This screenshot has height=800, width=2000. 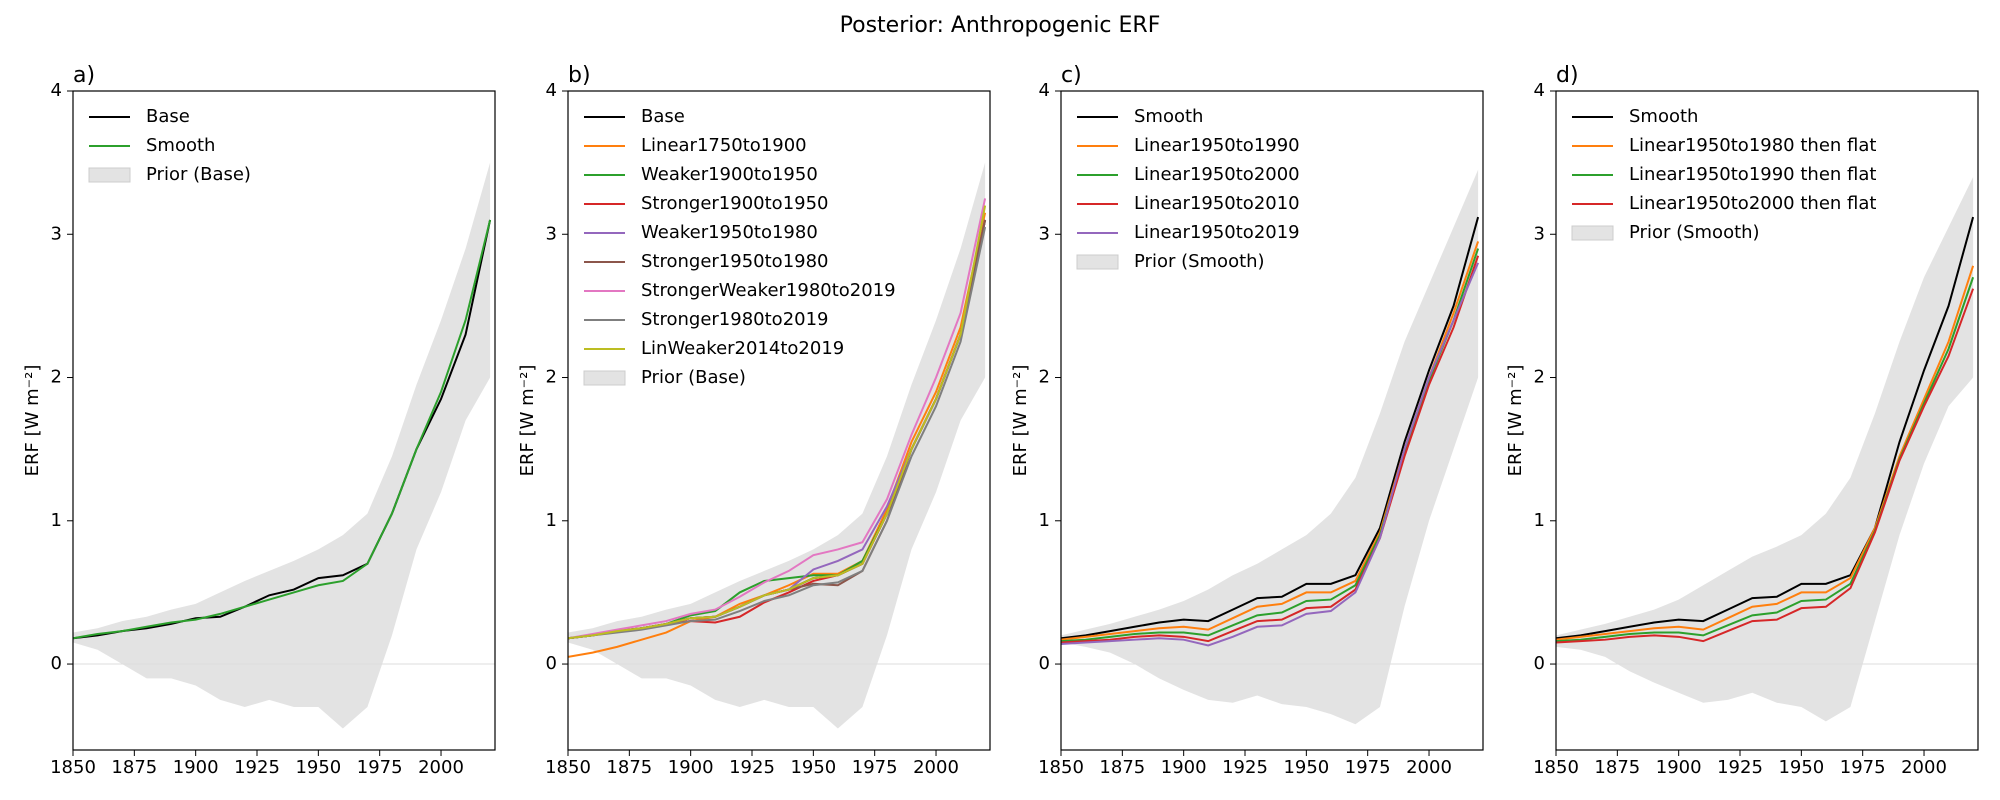 What do you see at coordinates (1752, 174) in the screenshot?
I see `legend-label: Linear1950to1990 then flat` at bounding box center [1752, 174].